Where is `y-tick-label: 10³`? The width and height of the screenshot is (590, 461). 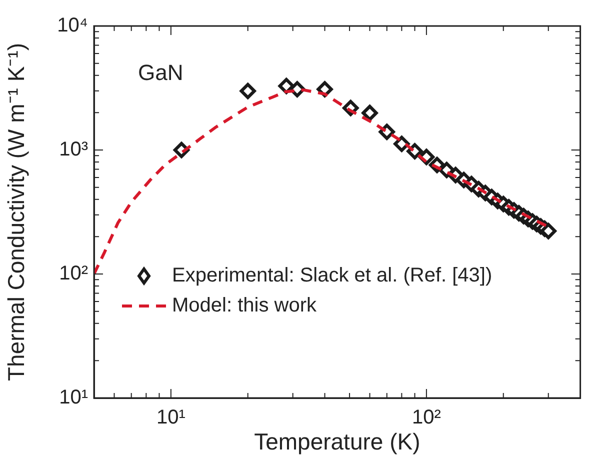
y-tick-label: 10³ is located at coordinates (73, 149).